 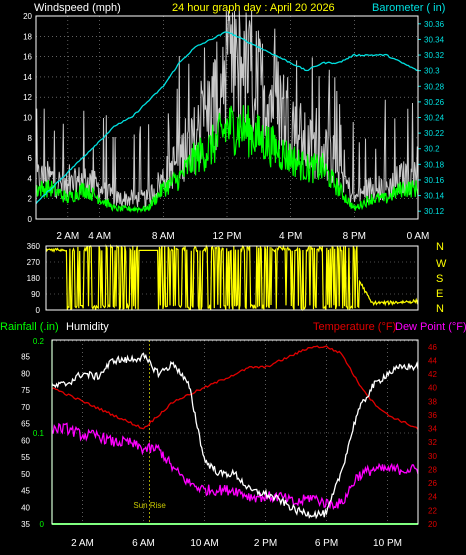 What do you see at coordinates (204, 543) in the screenshot?
I see `x-tick-label: 10 AM` at bounding box center [204, 543].